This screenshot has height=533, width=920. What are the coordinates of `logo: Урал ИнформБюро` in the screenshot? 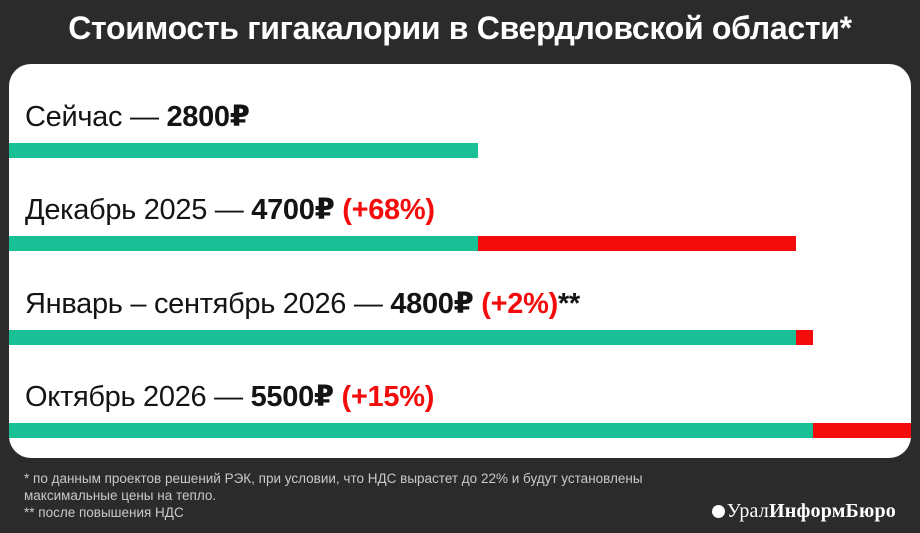 It's located at (803, 511).